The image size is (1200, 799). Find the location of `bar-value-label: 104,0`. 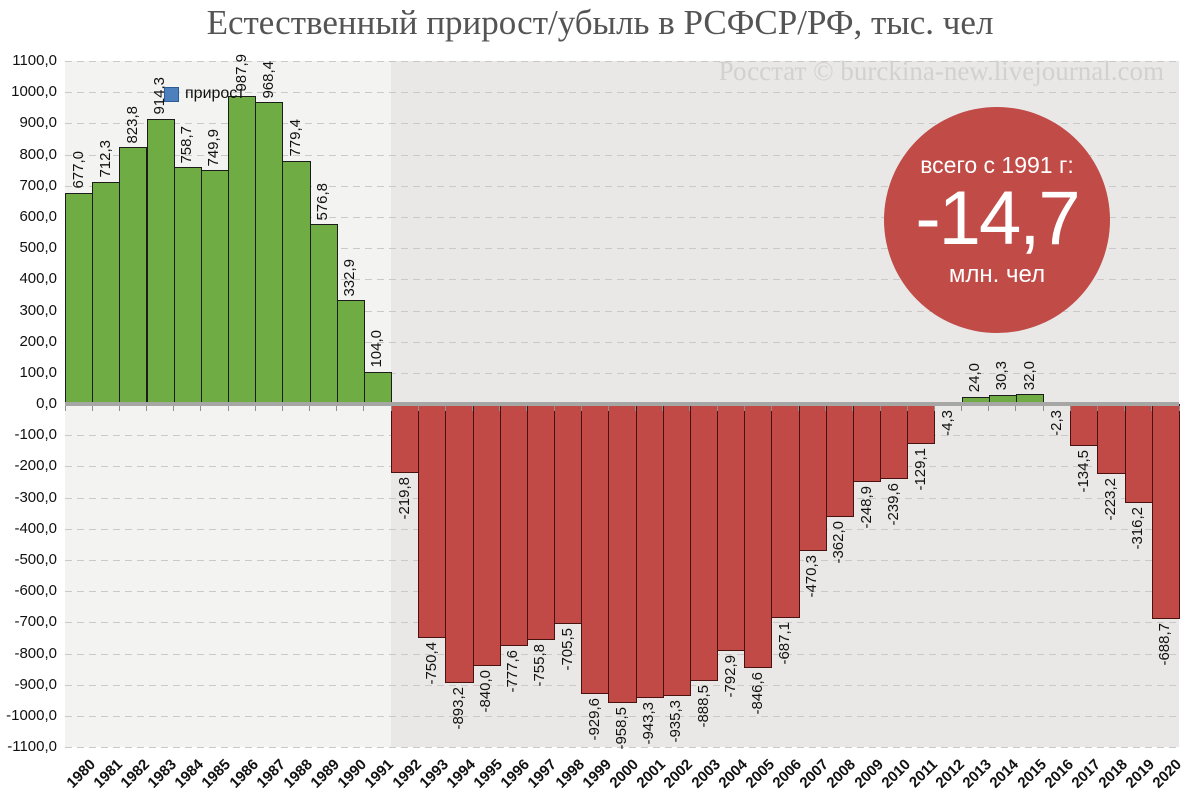

bar-value-label: 104,0 is located at coordinates (377, 349).